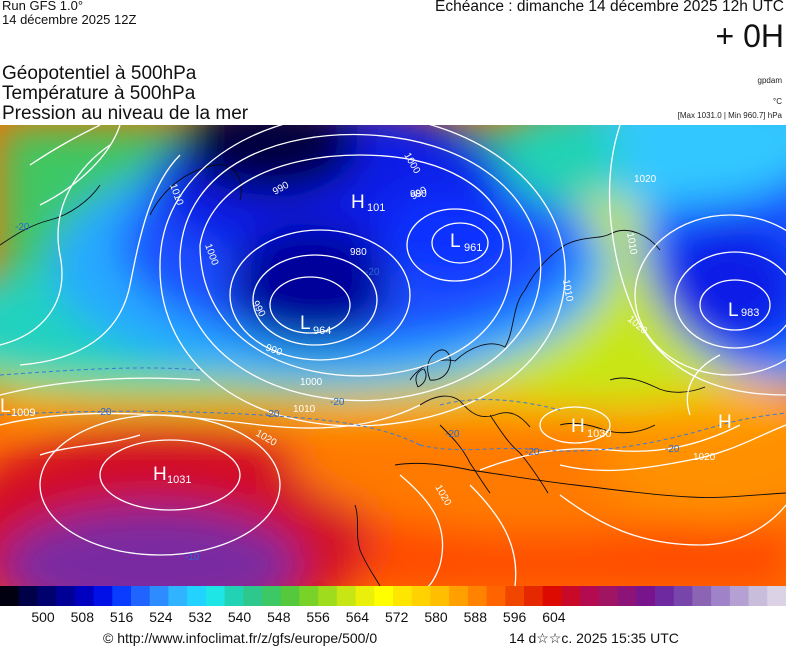 The height and width of the screenshot is (648, 786). Describe the element at coordinates (200, 617) in the screenshot. I see `color-scale-tick: 532` at that location.